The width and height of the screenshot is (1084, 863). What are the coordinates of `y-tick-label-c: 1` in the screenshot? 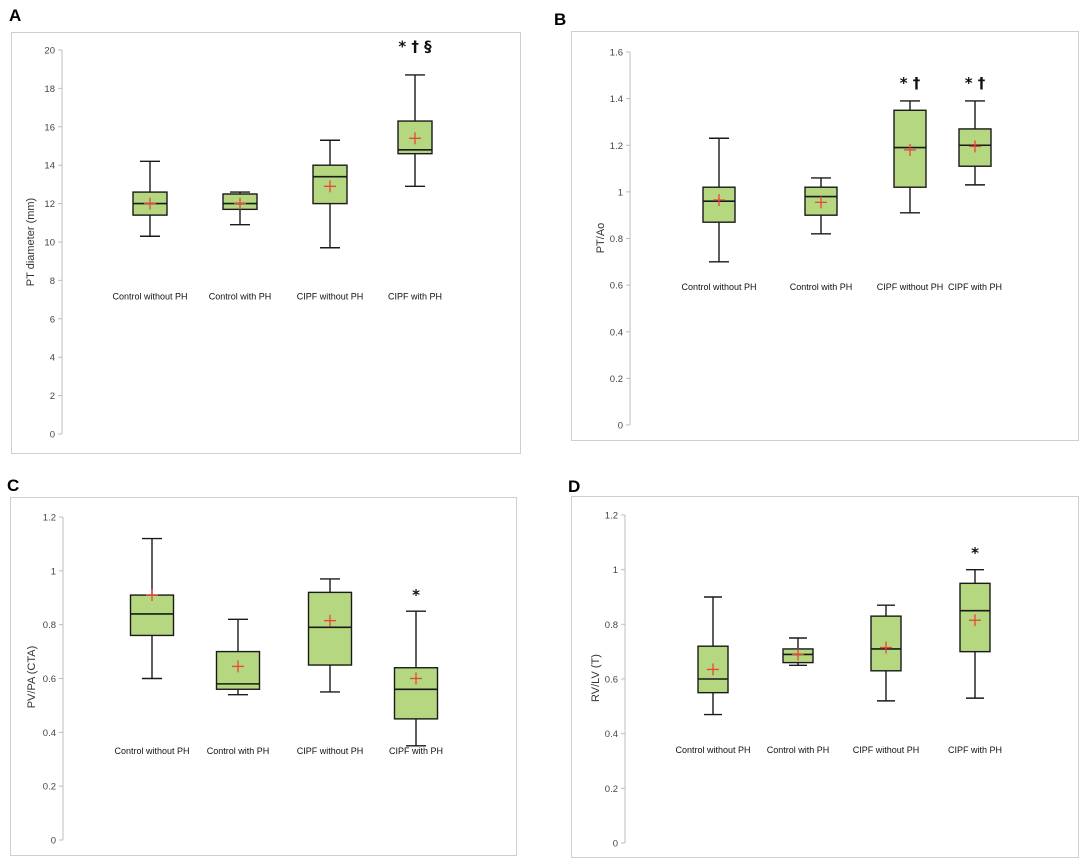 It's located at (53, 571).